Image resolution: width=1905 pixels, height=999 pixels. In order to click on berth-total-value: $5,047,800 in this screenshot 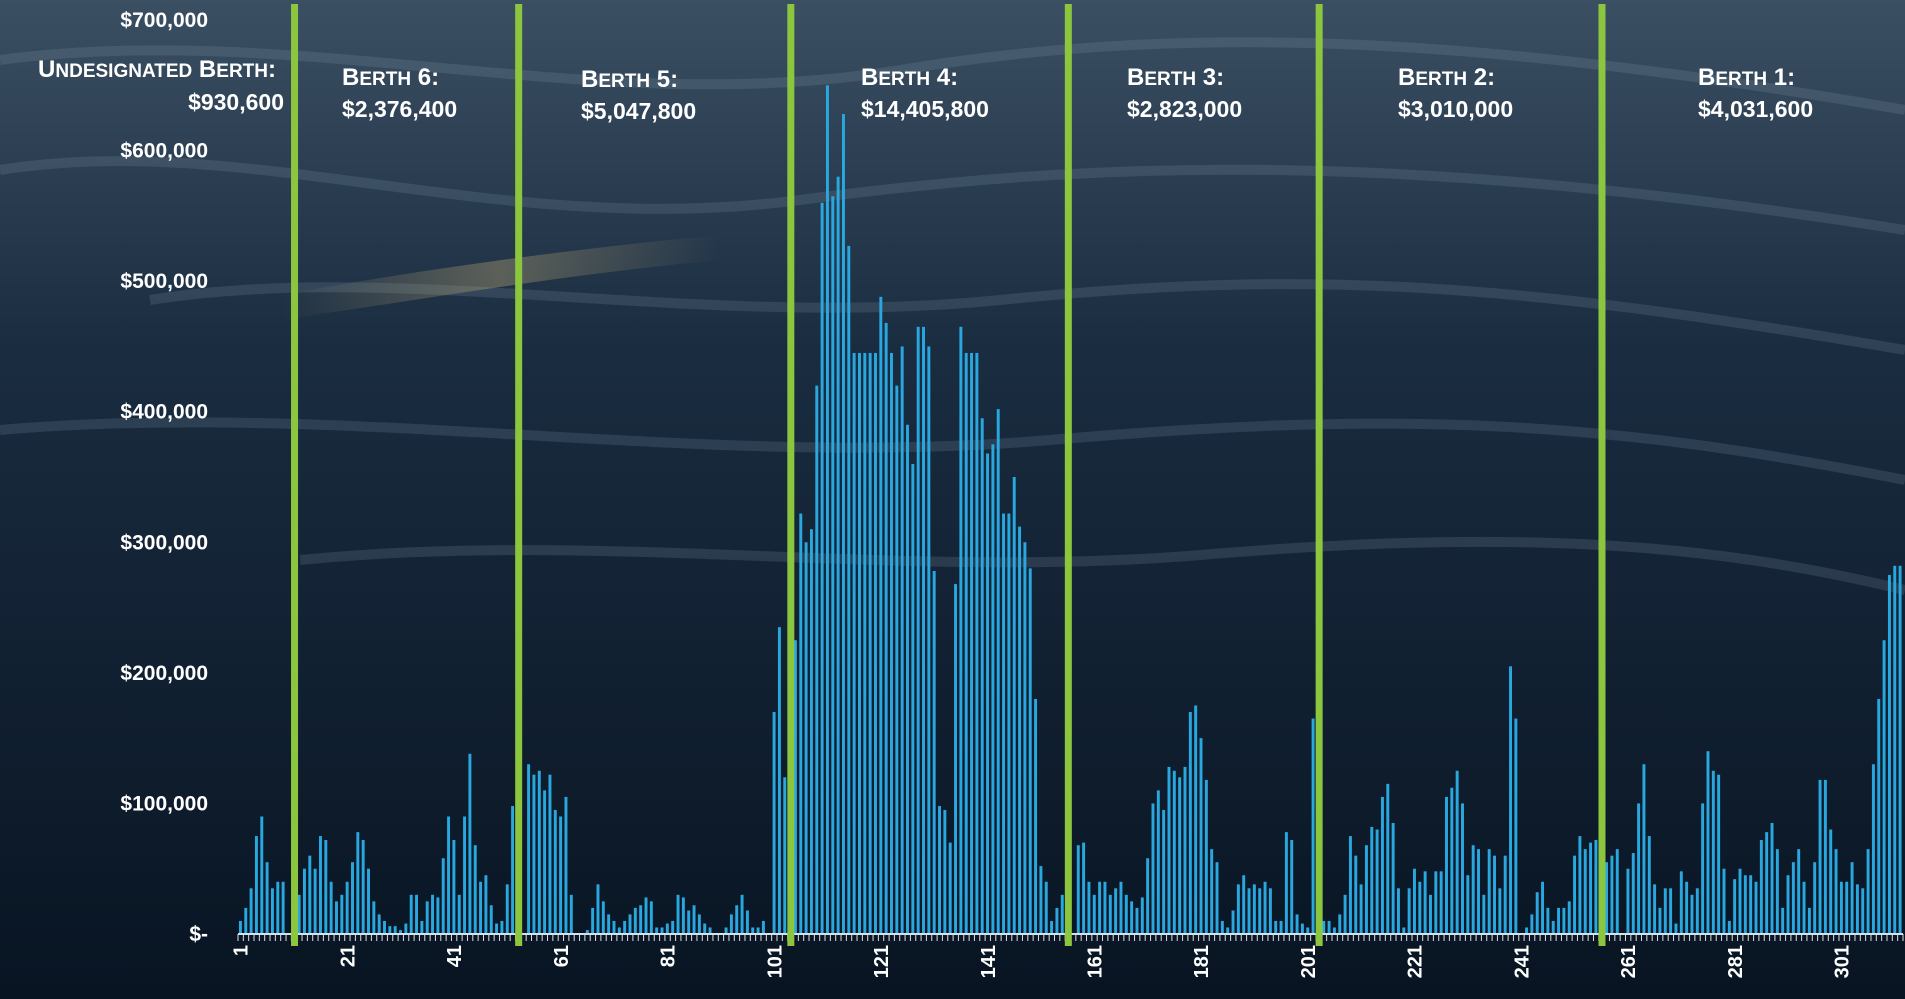, I will do `click(638, 111)`.